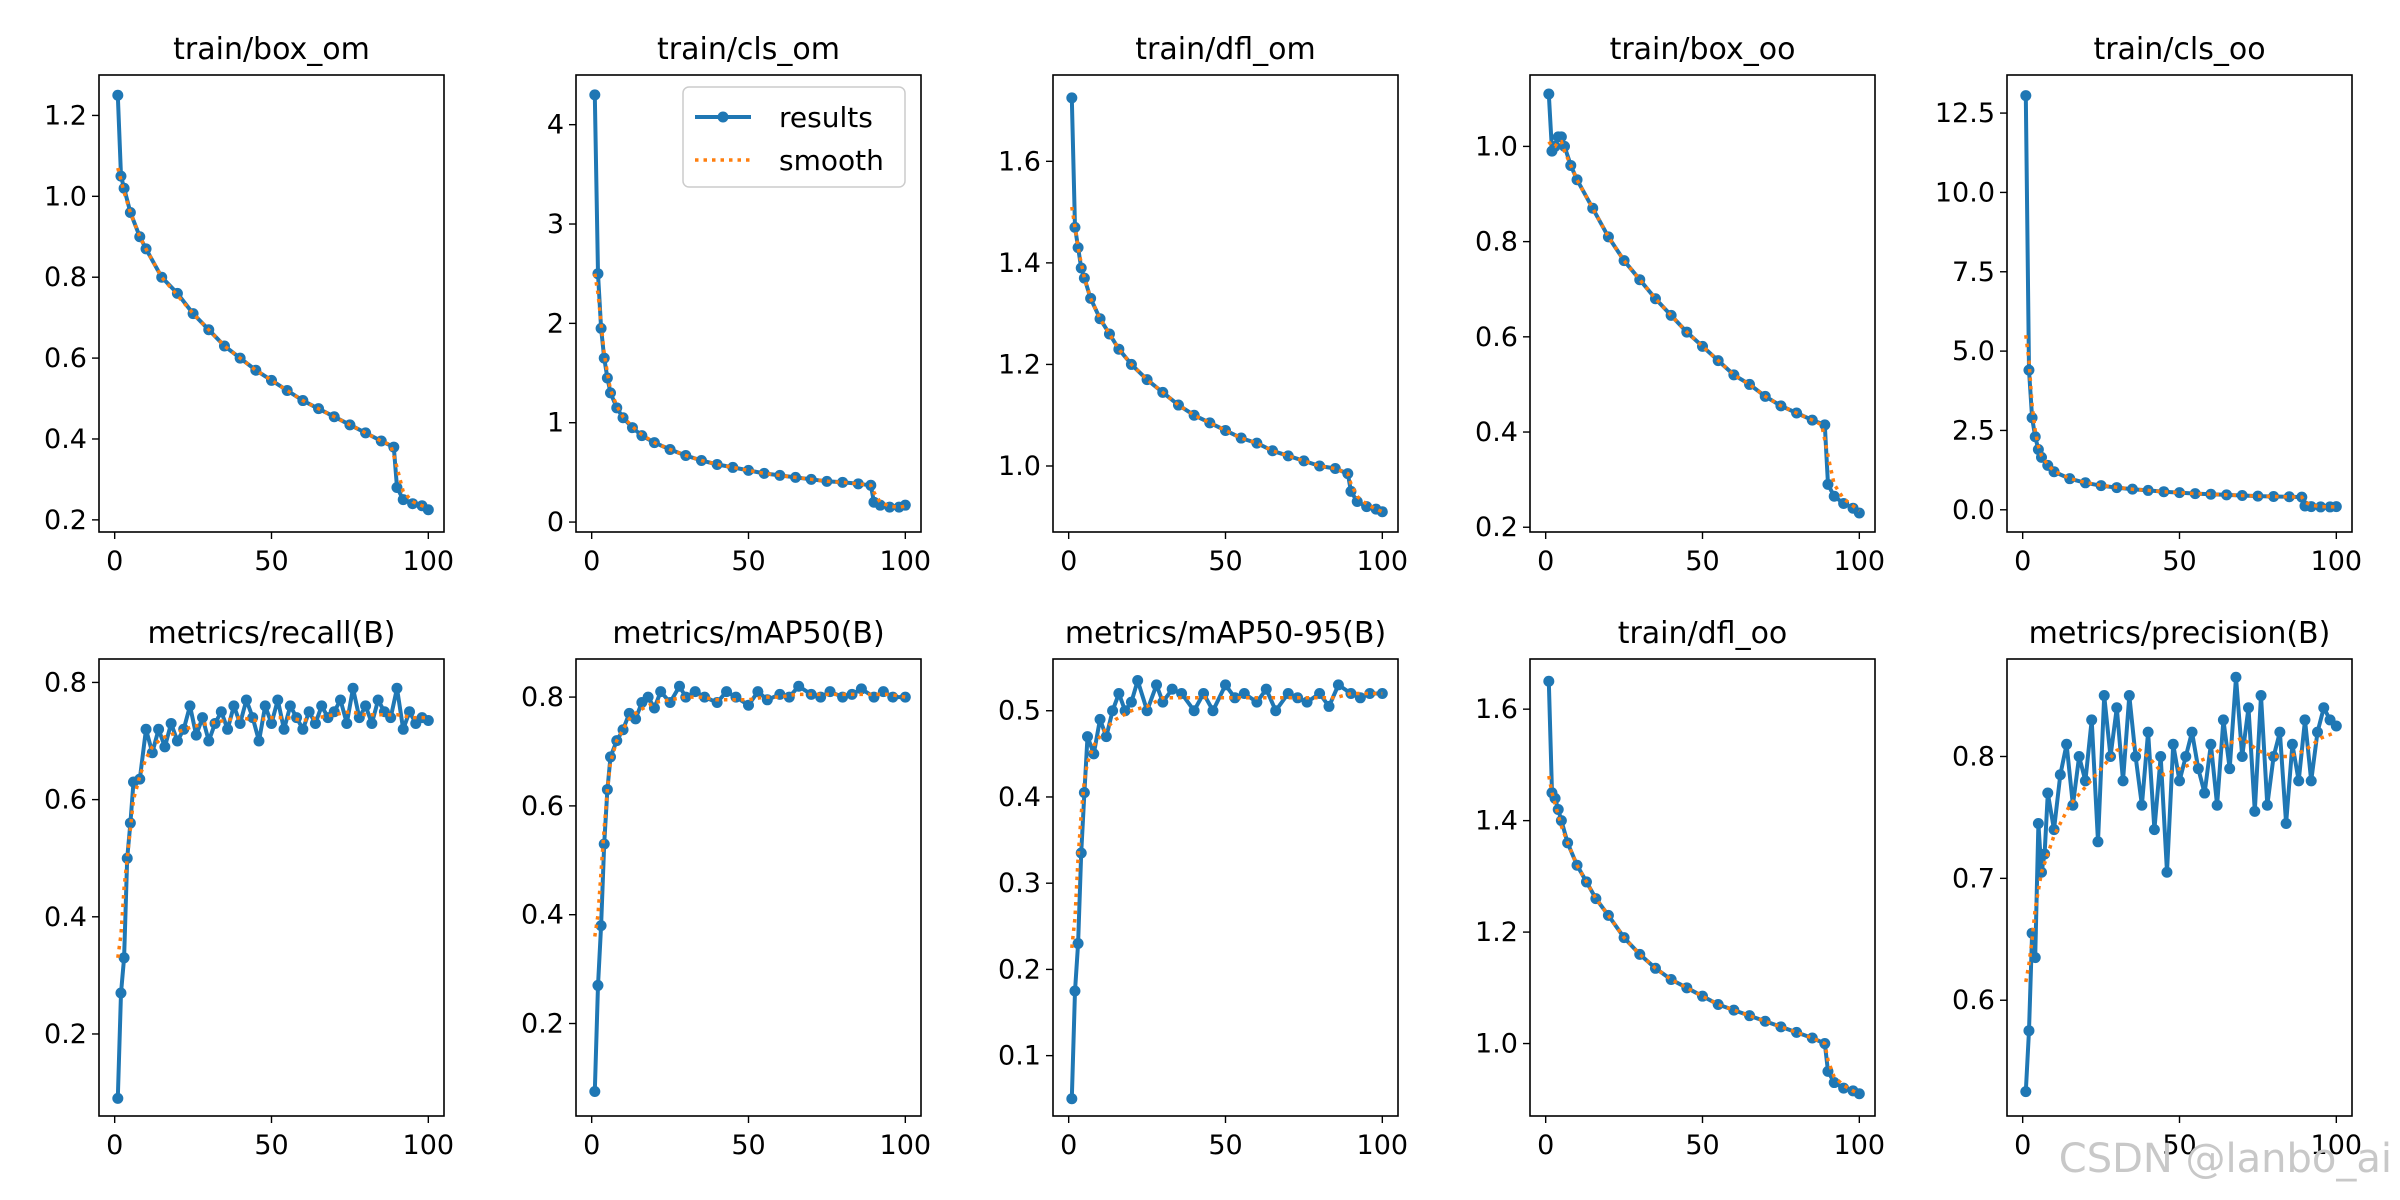 This screenshot has width=2400, height=1200. I want to click on x-tick-label: 0, so click(2022, 561).